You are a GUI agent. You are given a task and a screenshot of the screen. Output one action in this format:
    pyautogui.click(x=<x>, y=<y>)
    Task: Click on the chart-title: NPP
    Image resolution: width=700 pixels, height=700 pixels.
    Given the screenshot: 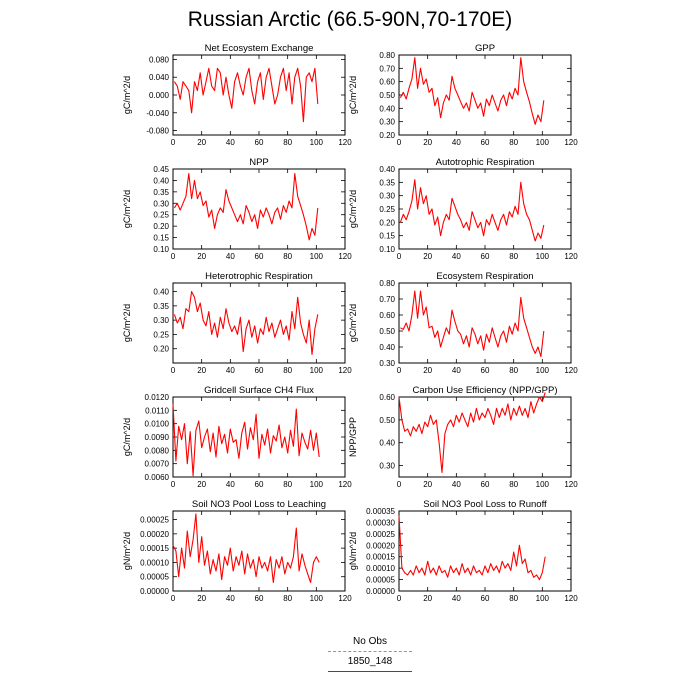 What is the action you would take?
    pyautogui.click(x=259, y=162)
    